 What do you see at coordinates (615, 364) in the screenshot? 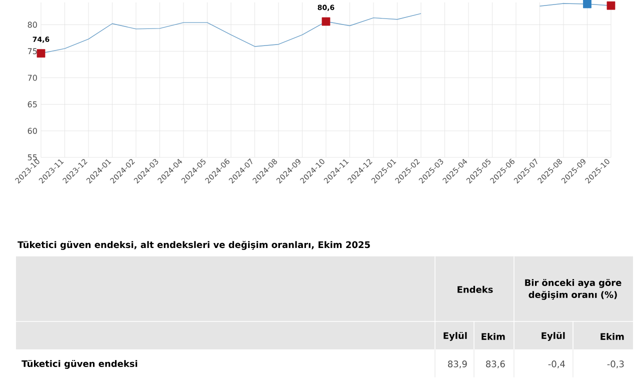
I see `text: -0,3` at bounding box center [615, 364].